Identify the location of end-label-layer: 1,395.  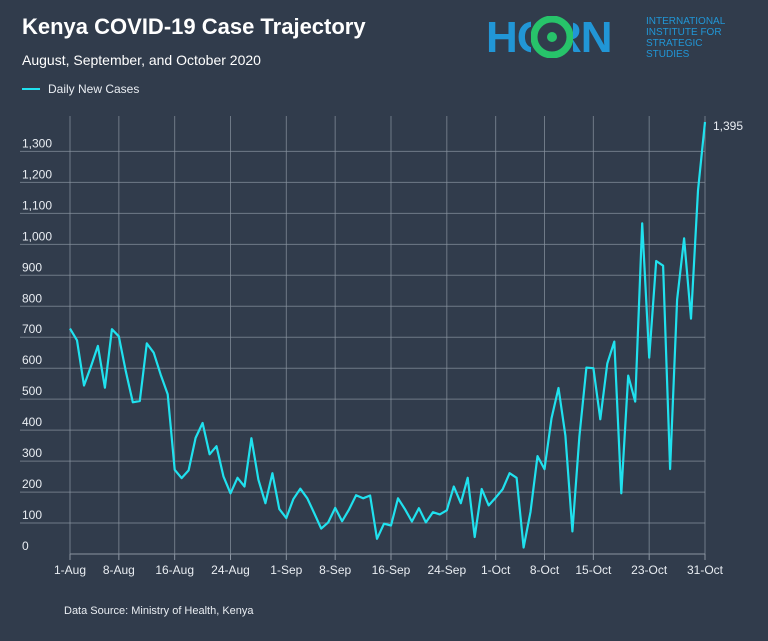
(728, 126).